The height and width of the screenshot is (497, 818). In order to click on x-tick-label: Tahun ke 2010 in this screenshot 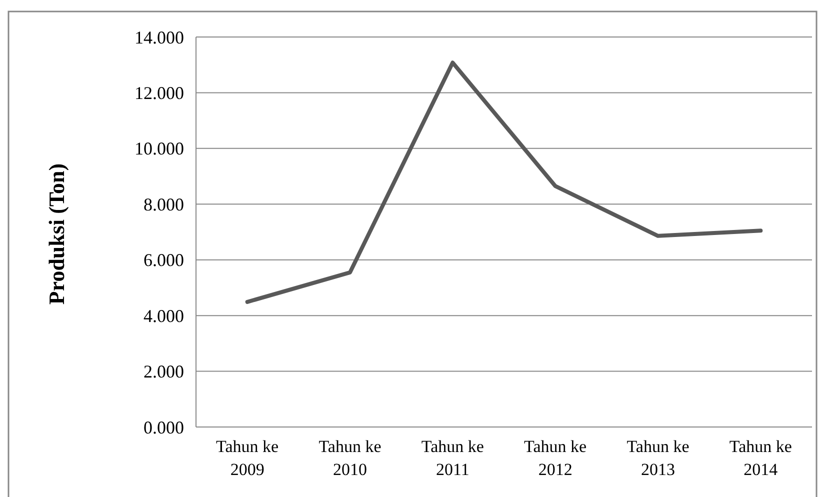, I will do `click(350, 458)`.